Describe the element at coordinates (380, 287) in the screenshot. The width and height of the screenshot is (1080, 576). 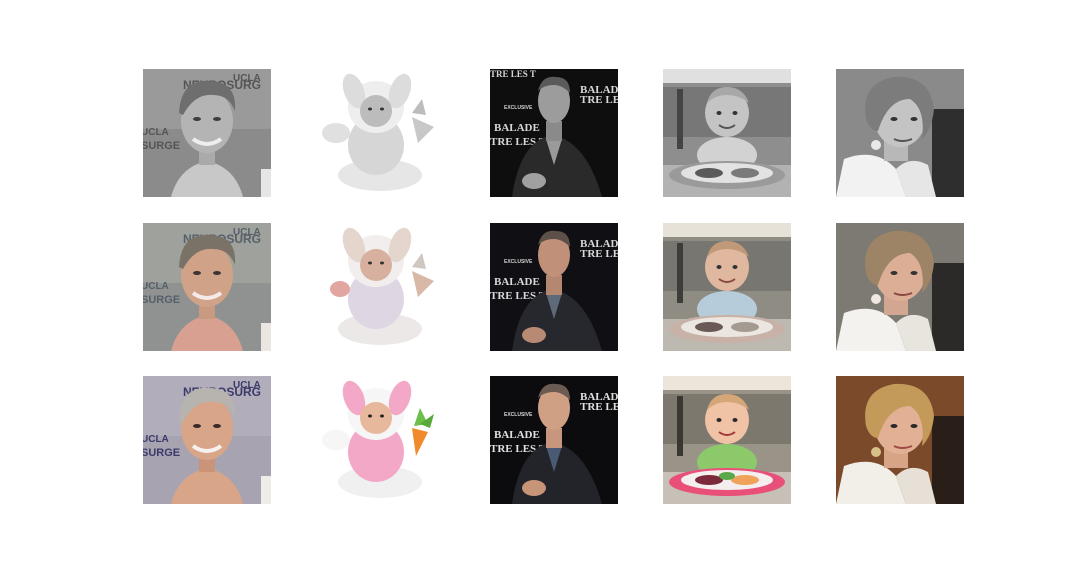
I see `row2-baby-bunny-costume-image` at that location.